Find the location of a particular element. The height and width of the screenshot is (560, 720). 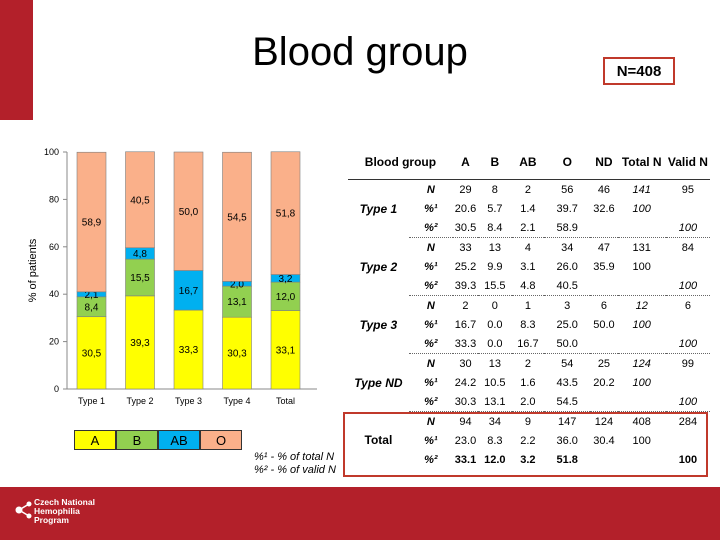

y-tick-label: 80 is located at coordinates (54, 199).